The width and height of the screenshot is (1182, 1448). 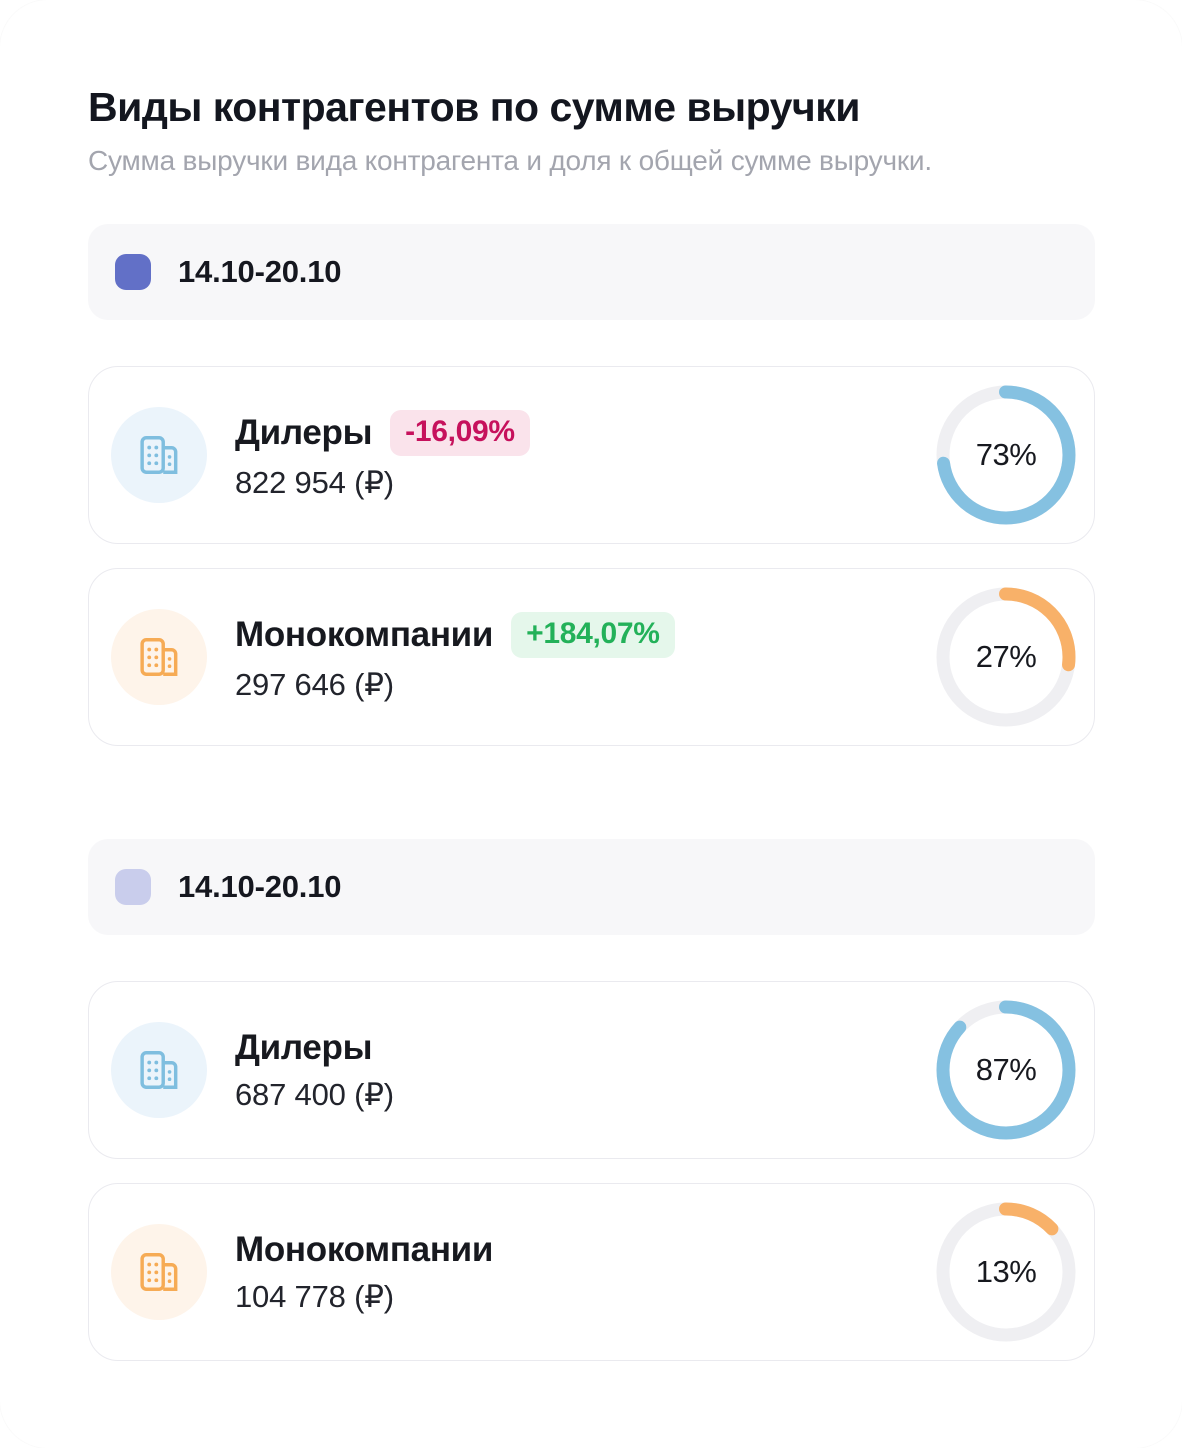 What do you see at coordinates (474, 107) in the screenshot?
I see `page-title: Виды контрагентов по сумме выручки` at bounding box center [474, 107].